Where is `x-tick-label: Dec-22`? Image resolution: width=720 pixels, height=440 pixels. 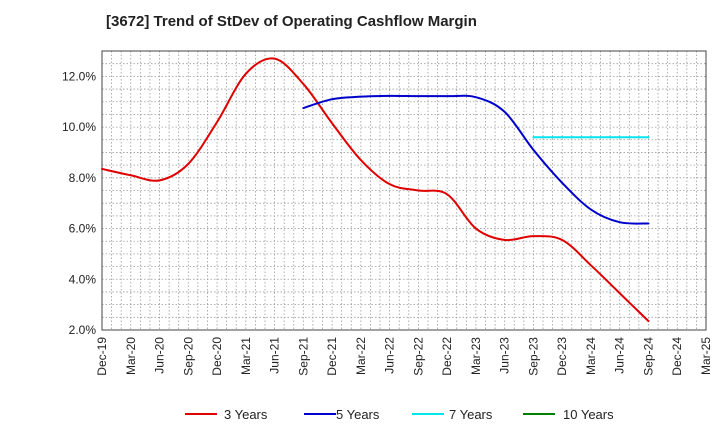 x-tick-label: Dec-22 is located at coordinates (447, 356).